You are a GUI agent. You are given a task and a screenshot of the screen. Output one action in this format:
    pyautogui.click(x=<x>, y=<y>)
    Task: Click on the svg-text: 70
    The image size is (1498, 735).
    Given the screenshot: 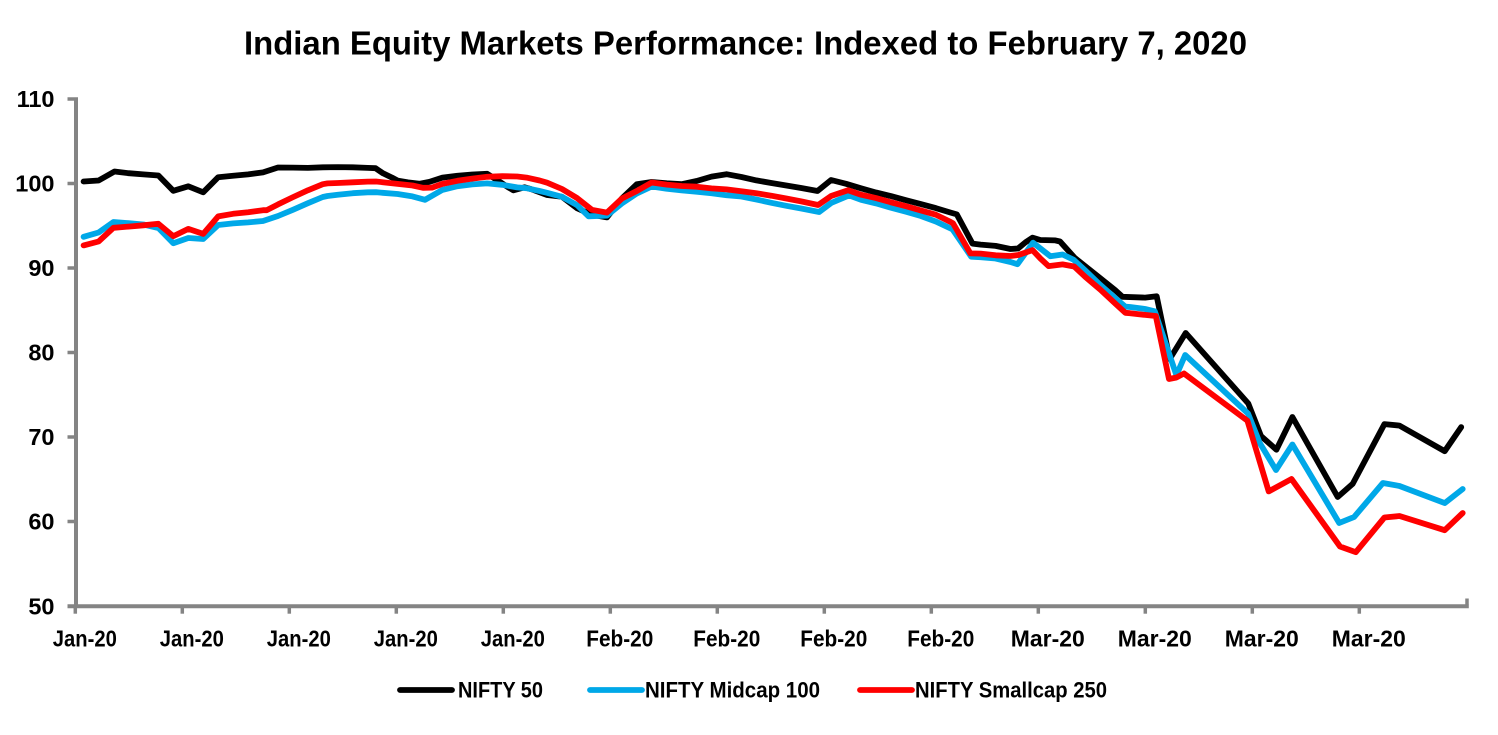 What is the action you would take?
    pyautogui.click(x=41, y=437)
    